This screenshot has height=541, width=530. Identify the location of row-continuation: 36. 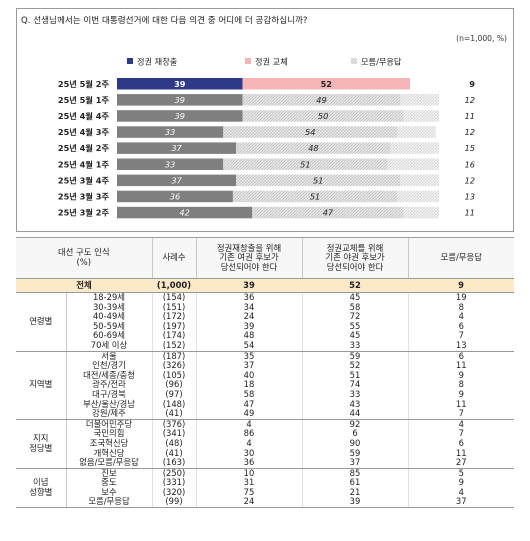
(248, 463).